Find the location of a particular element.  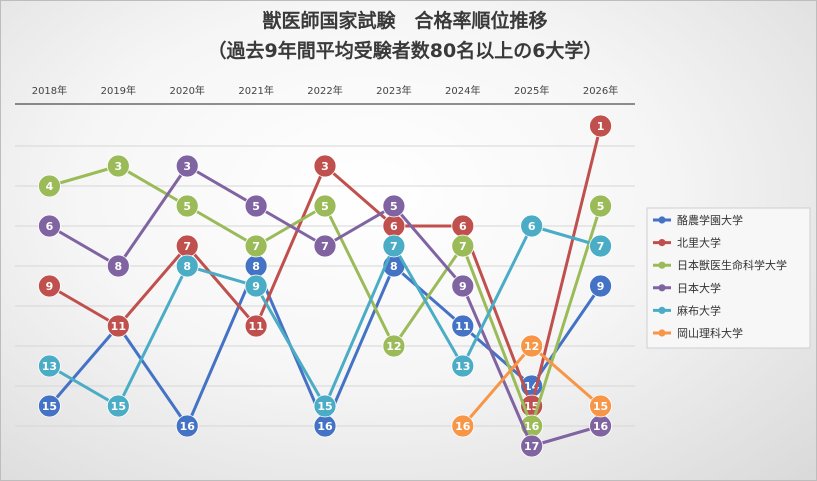

x-tick-label: 2020年 is located at coordinates (186, 90).